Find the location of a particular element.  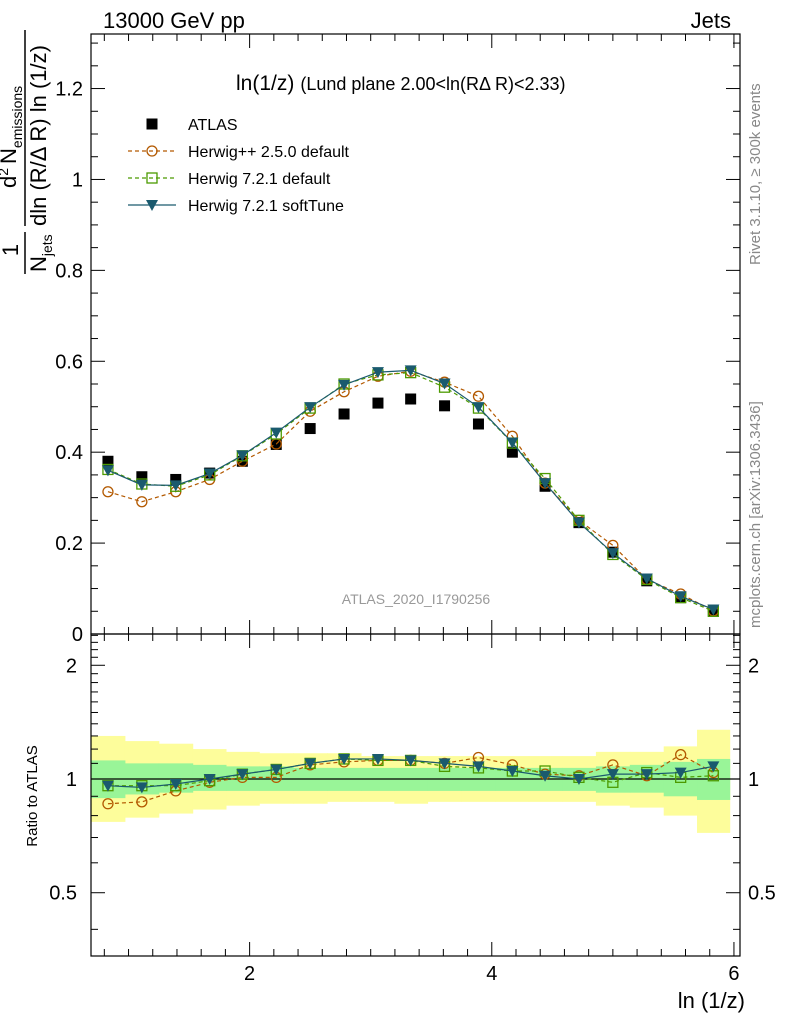

y-tick-label: 0 is located at coordinates (77, 635).